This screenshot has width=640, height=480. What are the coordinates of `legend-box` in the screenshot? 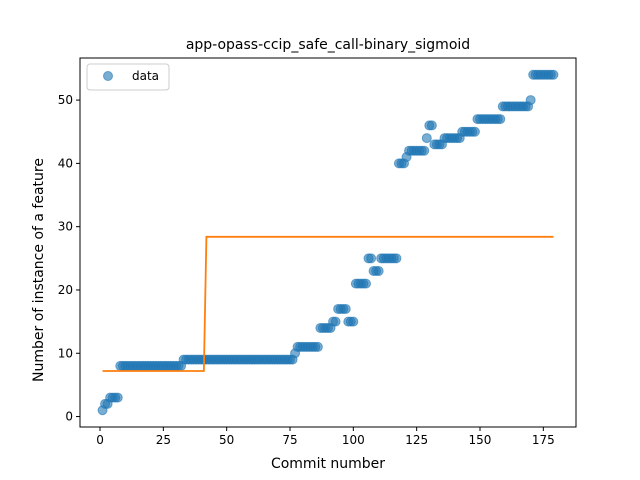 It's located at (128, 77).